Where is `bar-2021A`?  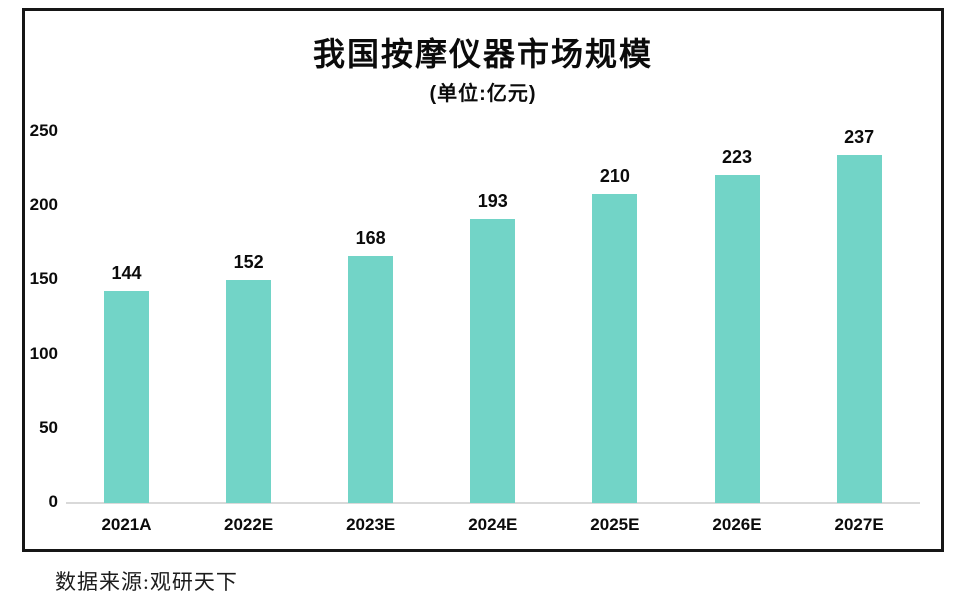
bar-2021A is located at coordinates (126, 397).